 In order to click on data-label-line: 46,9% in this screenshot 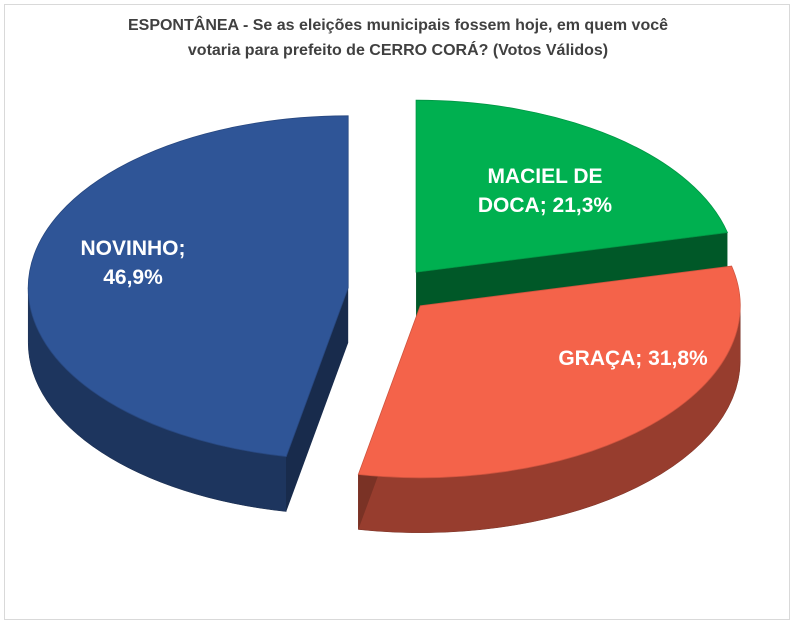, I will do `click(133, 277)`.